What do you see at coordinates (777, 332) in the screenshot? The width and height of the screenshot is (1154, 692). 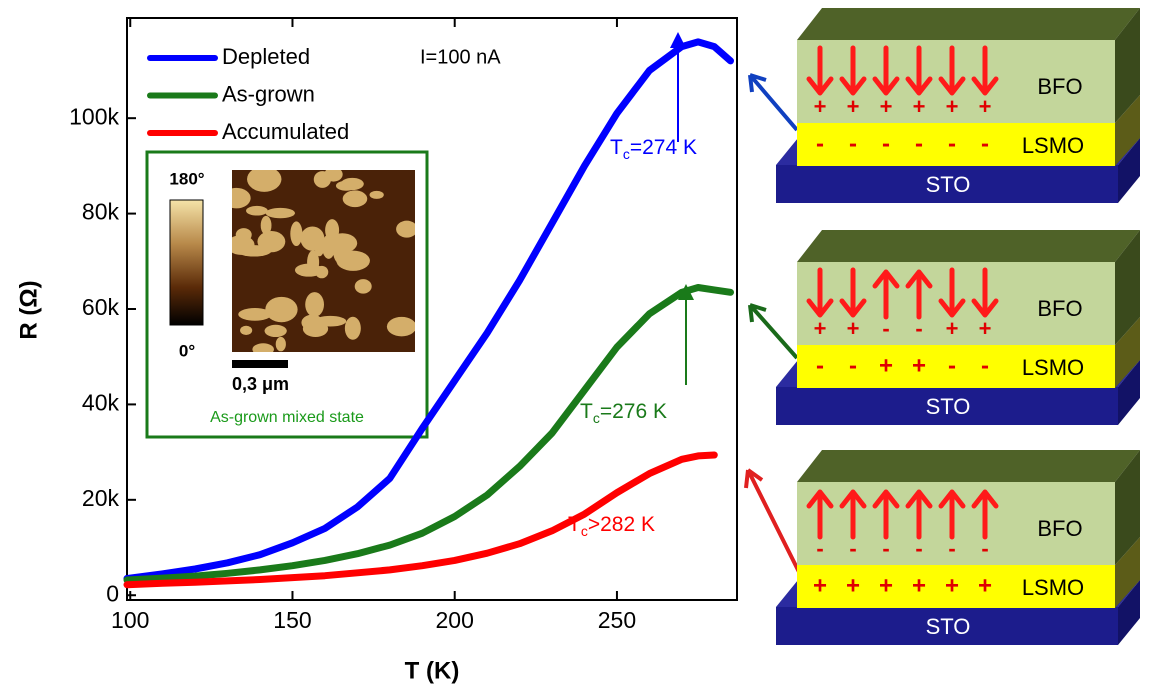 I see `pointer-arrows` at bounding box center [777, 332].